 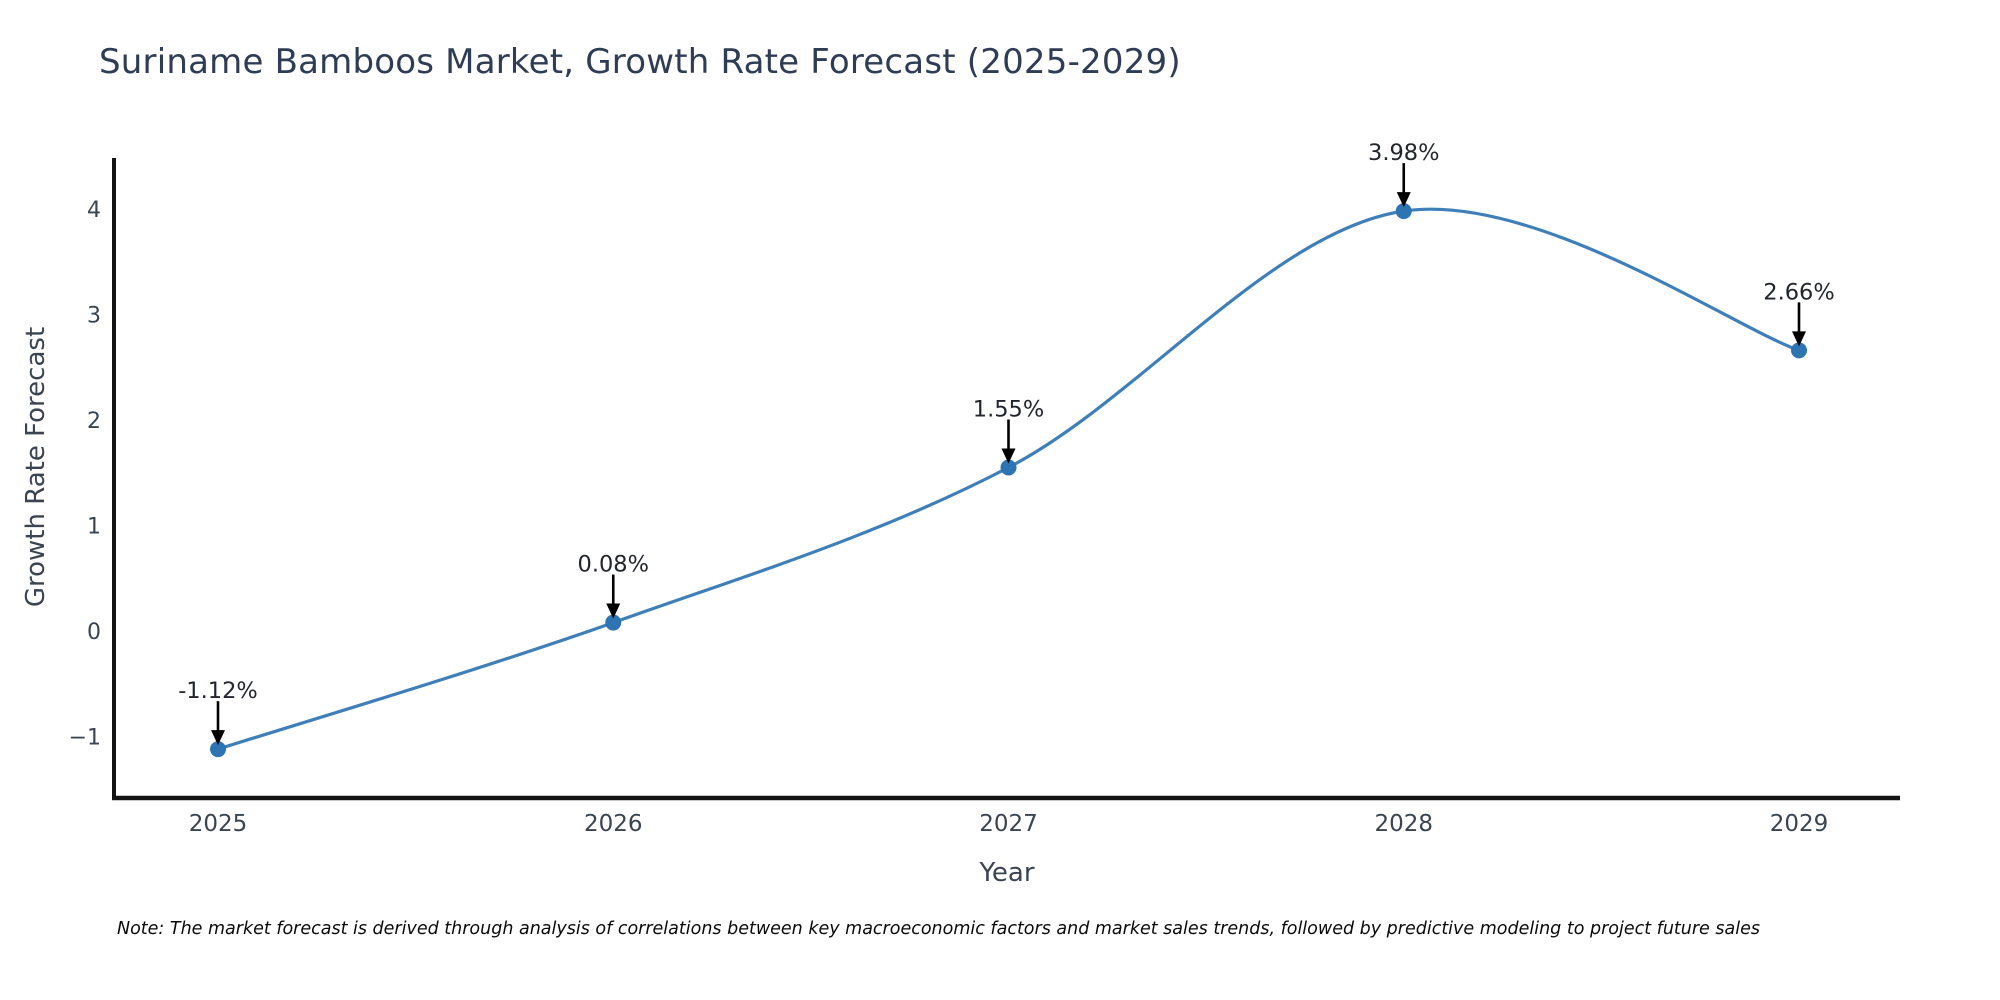 I want to click on x-tick-label: 2029, so click(x=1799, y=824).